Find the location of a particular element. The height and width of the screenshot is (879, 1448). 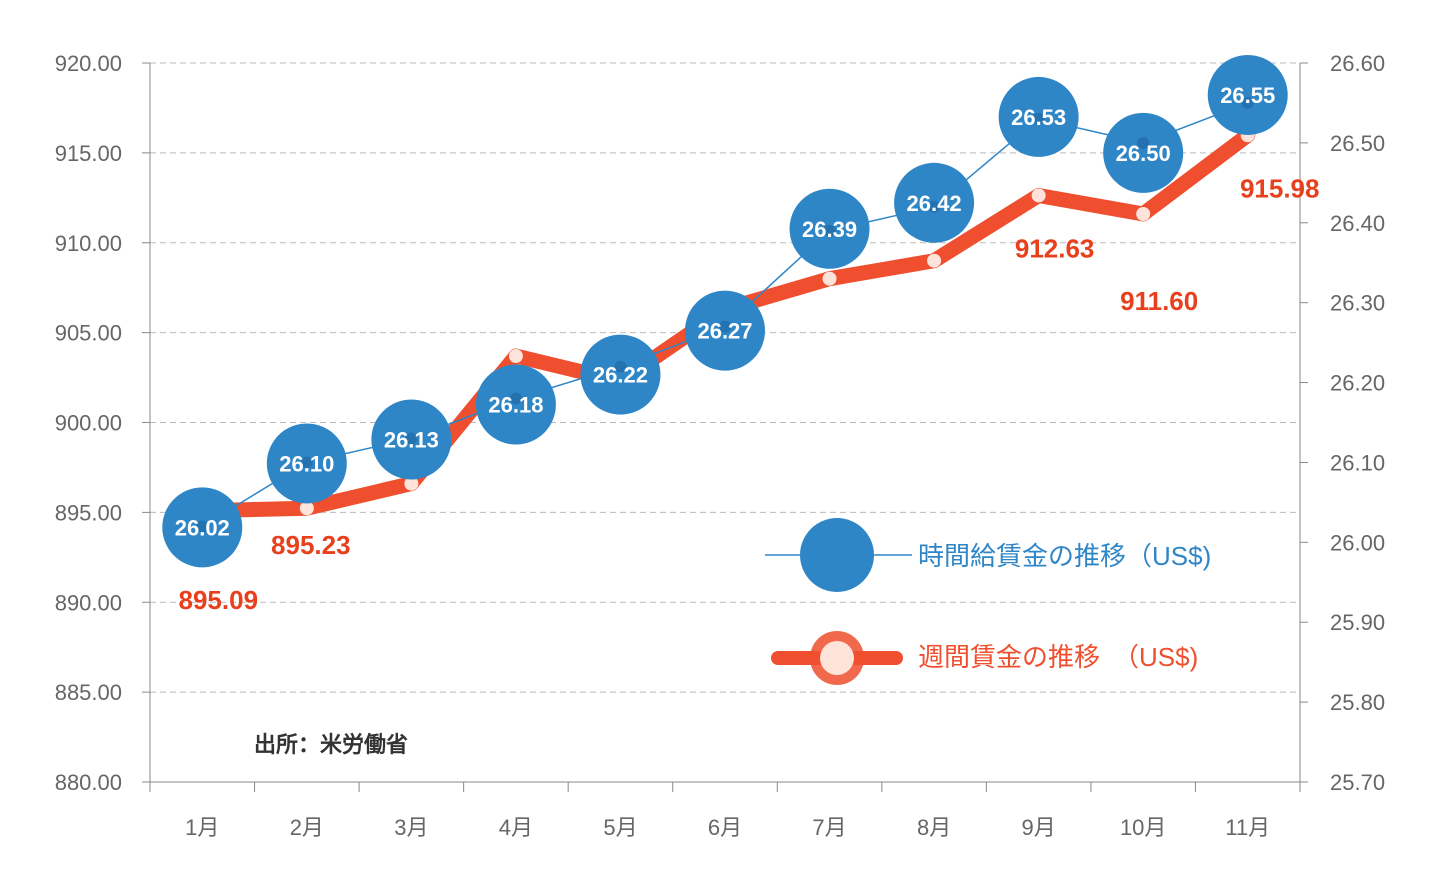

hourly-wage-label: 26.42 is located at coordinates (934, 203).